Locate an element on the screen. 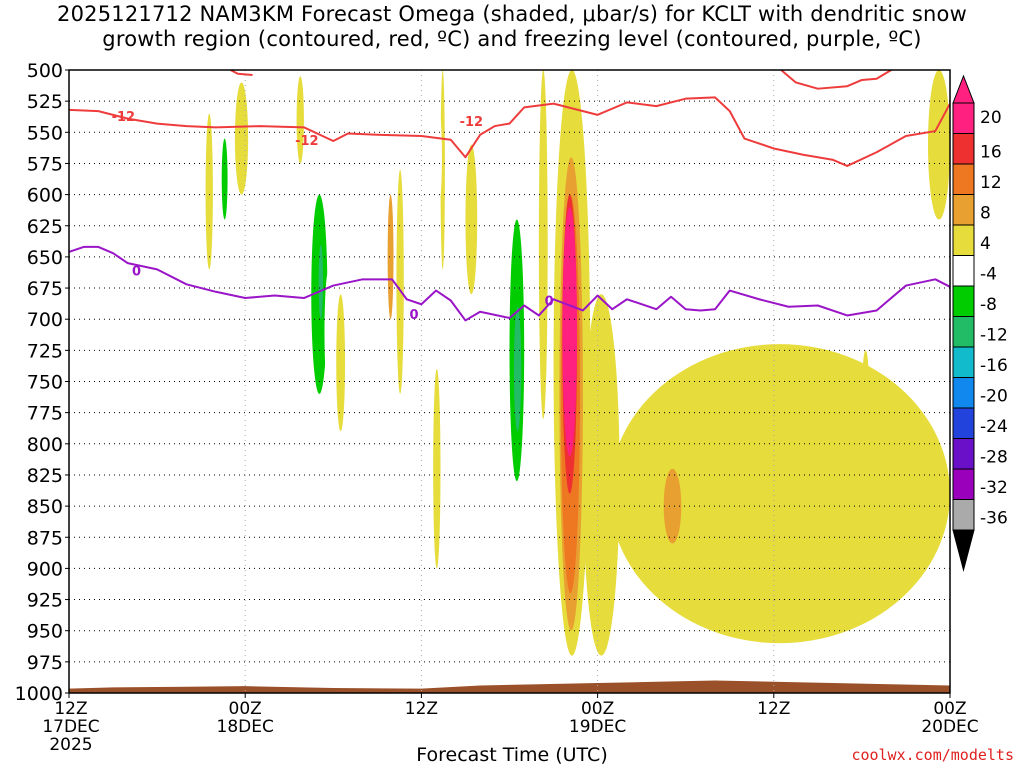 This screenshot has width=1024, height=768. x-tick-label-0-2: 2025 is located at coordinates (70, 745).